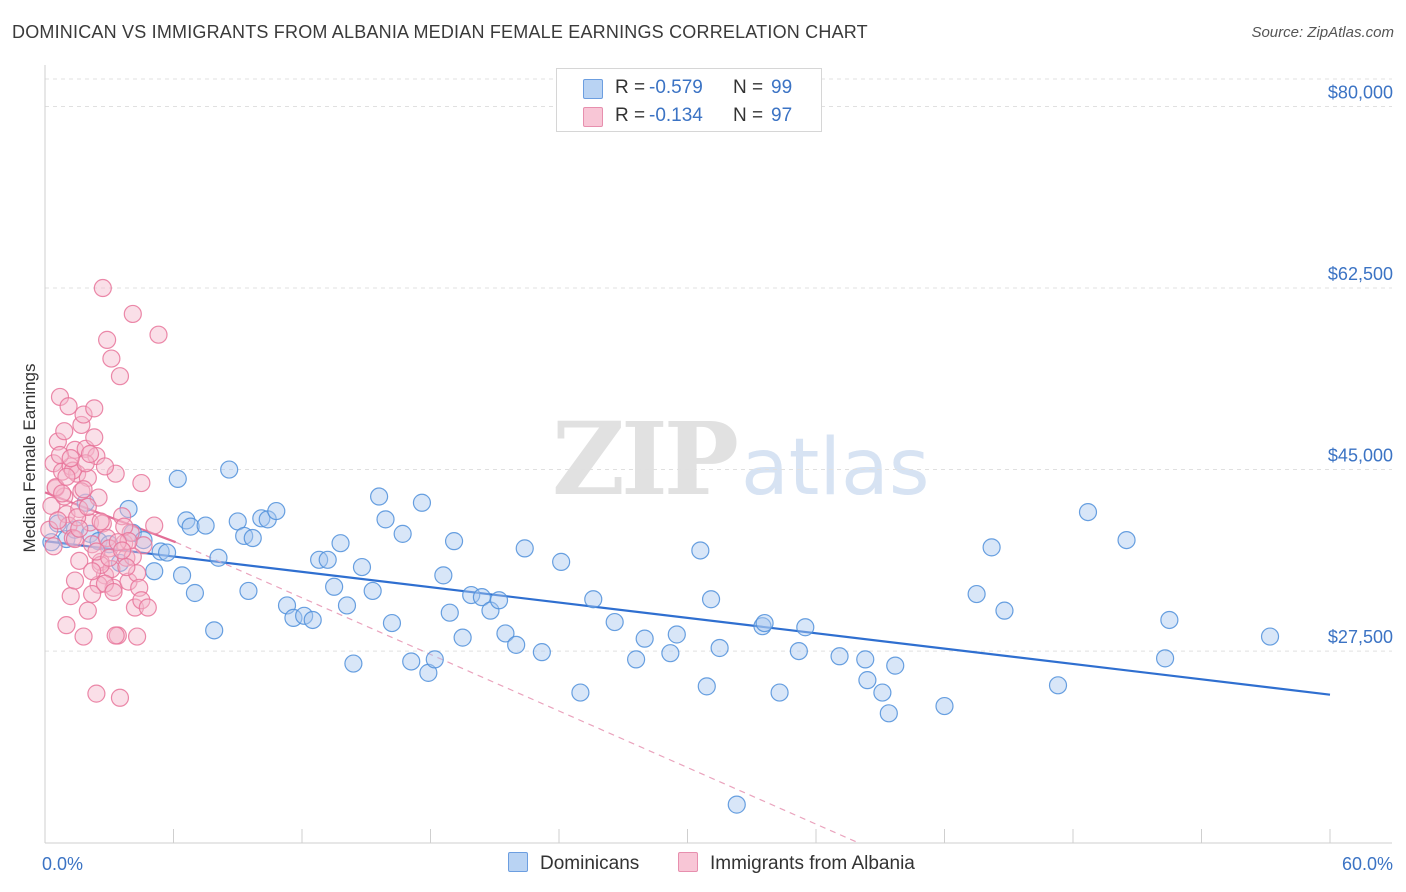  Describe the element at coordinates (1360, 637) in the screenshot. I see `y-tick-label: $27,500` at that location.